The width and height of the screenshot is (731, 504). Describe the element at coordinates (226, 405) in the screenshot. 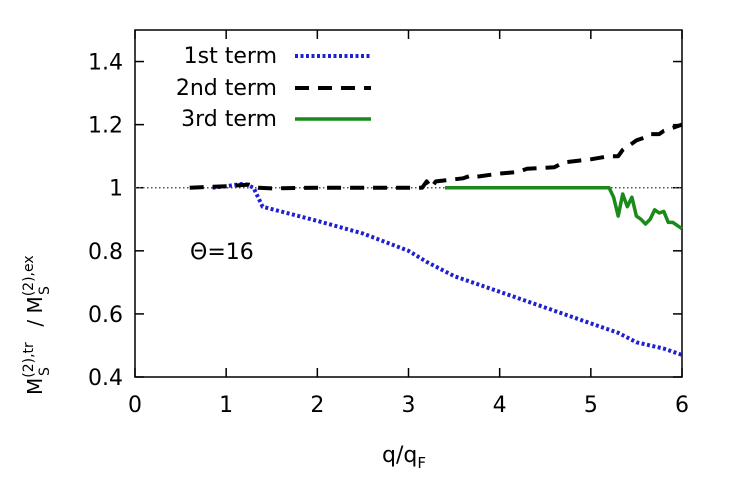

I see `x-tick-label: 1` at that location.